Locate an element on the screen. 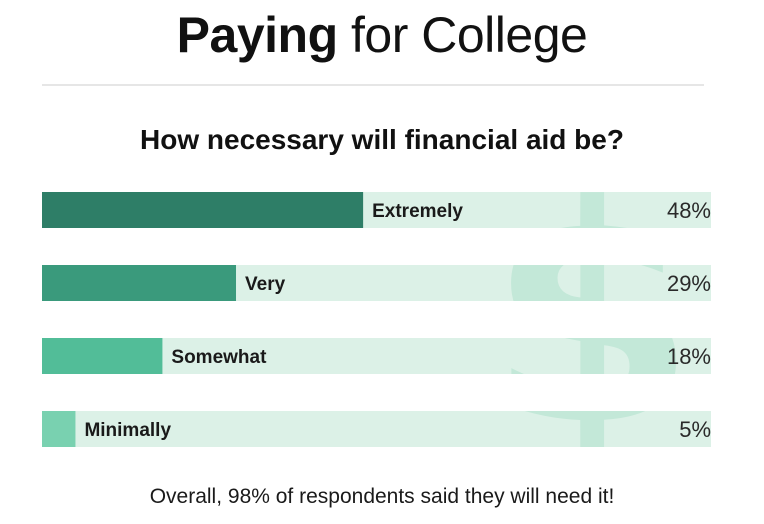 The image size is (764, 524). bar-extremely is located at coordinates (203, 210).